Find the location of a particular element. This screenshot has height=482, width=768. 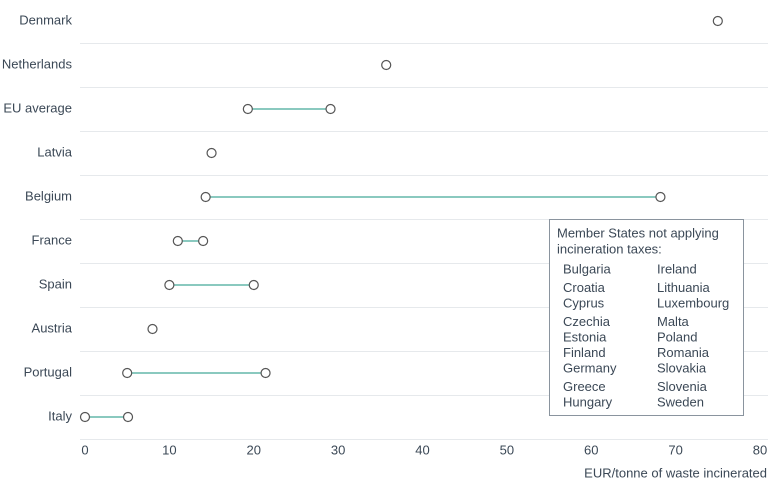

note-country: Luxembourg is located at coordinates (693, 302).